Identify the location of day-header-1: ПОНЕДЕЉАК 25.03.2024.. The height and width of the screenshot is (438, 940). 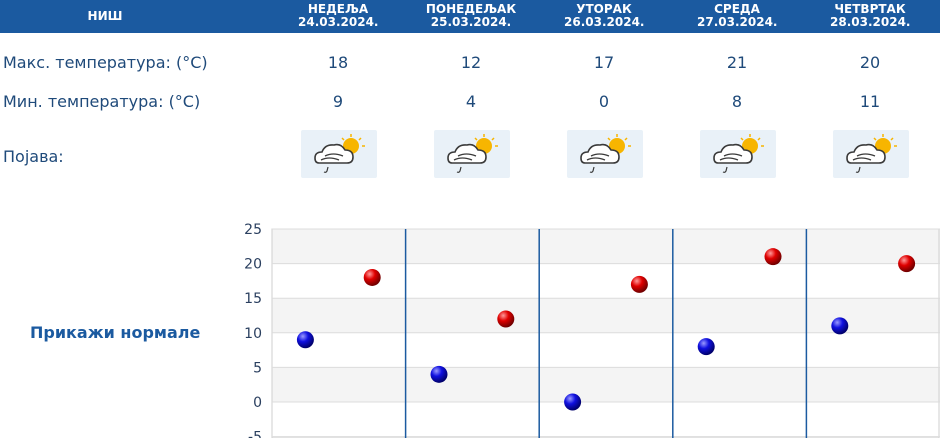
(471, 16).